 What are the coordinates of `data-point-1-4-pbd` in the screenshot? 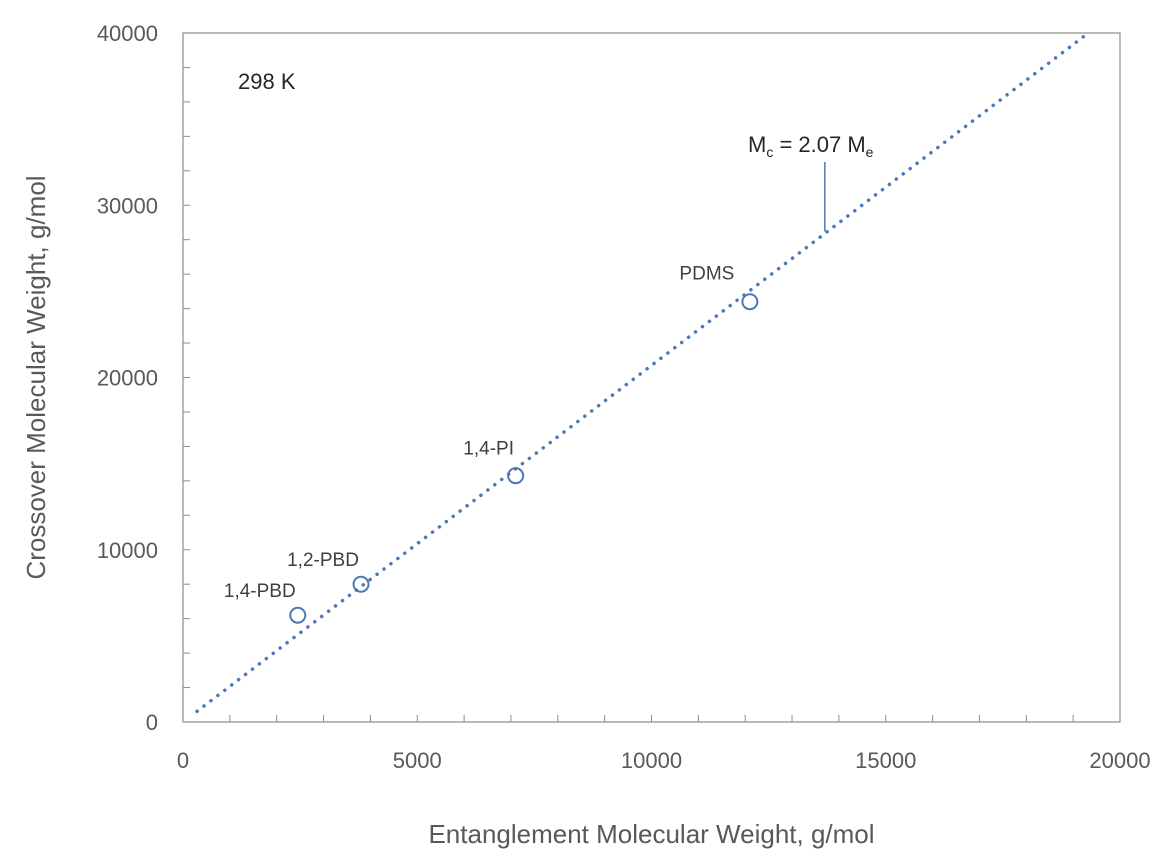 It's located at (298, 615).